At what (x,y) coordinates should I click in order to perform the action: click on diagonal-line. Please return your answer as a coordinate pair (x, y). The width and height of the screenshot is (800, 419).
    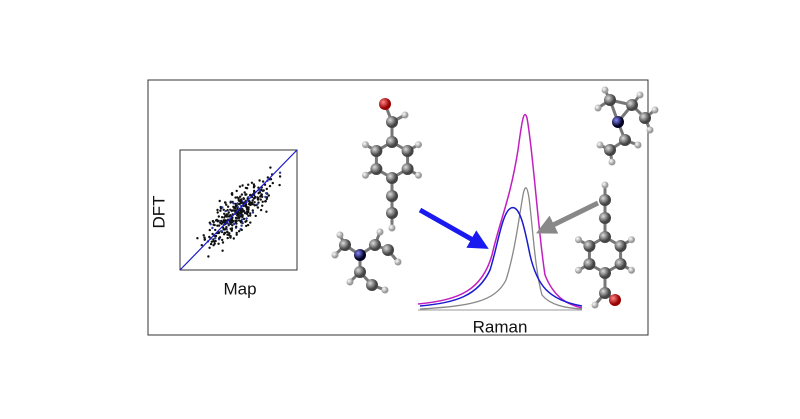
    Looking at the image, I should click on (238, 210).